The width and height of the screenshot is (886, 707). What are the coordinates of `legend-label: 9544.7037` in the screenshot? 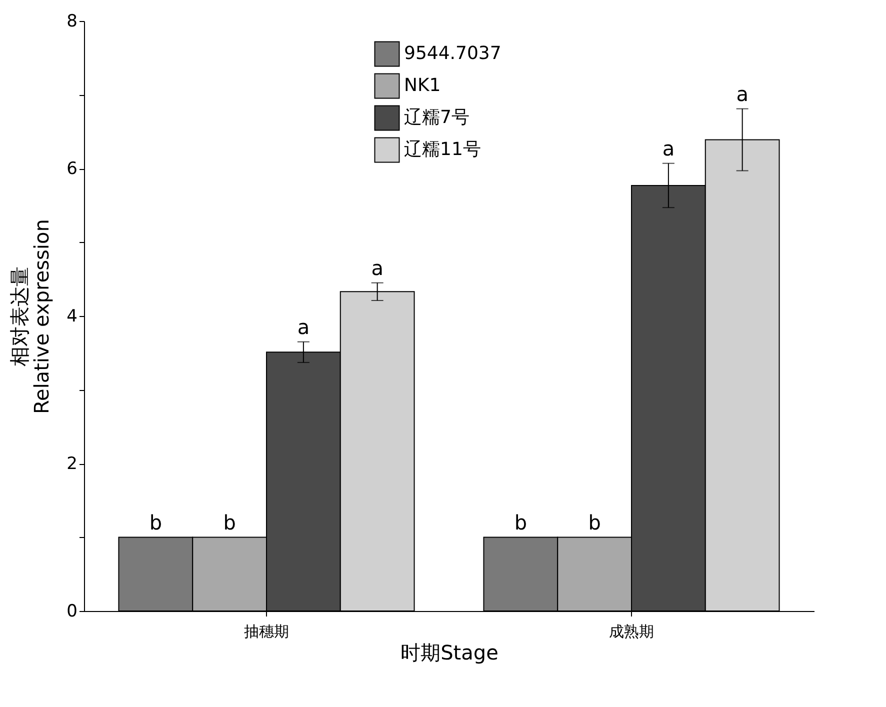 It's located at (453, 53).